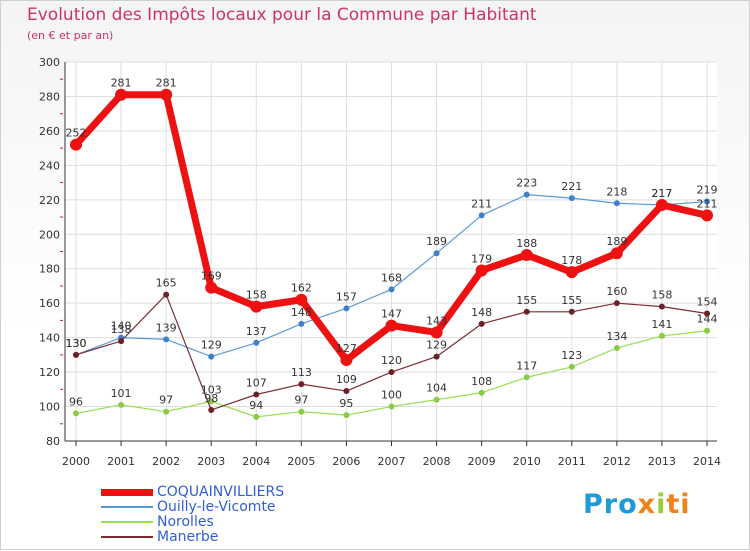  Describe the element at coordinates (301, 312) in the screenshot. I see `data-label-ouilly-le-vicomte: 148` at that location.